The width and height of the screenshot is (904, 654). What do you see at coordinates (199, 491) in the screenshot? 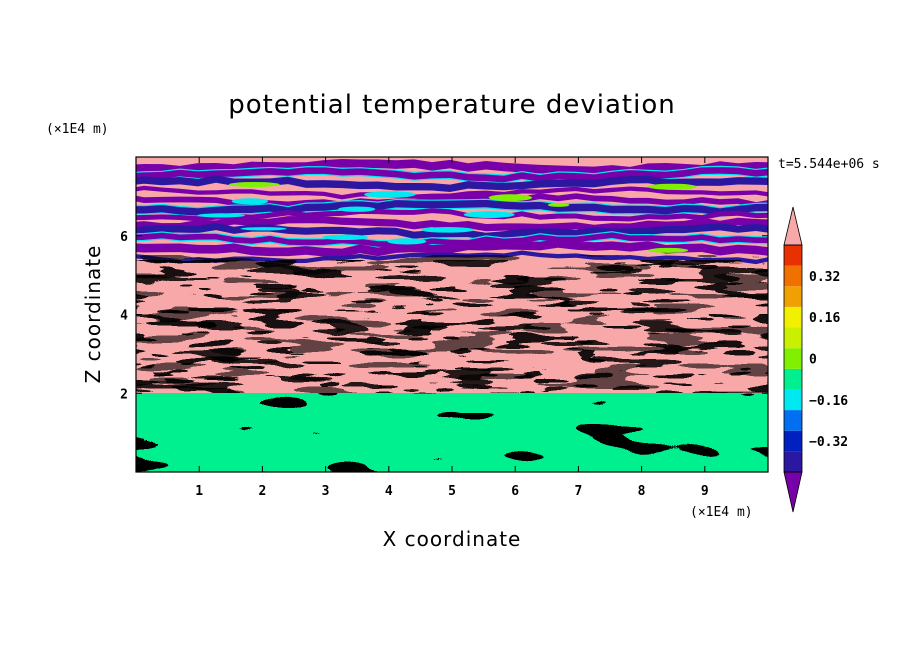
I see `x-tick-label: 1` at bounding box center [199, 491].